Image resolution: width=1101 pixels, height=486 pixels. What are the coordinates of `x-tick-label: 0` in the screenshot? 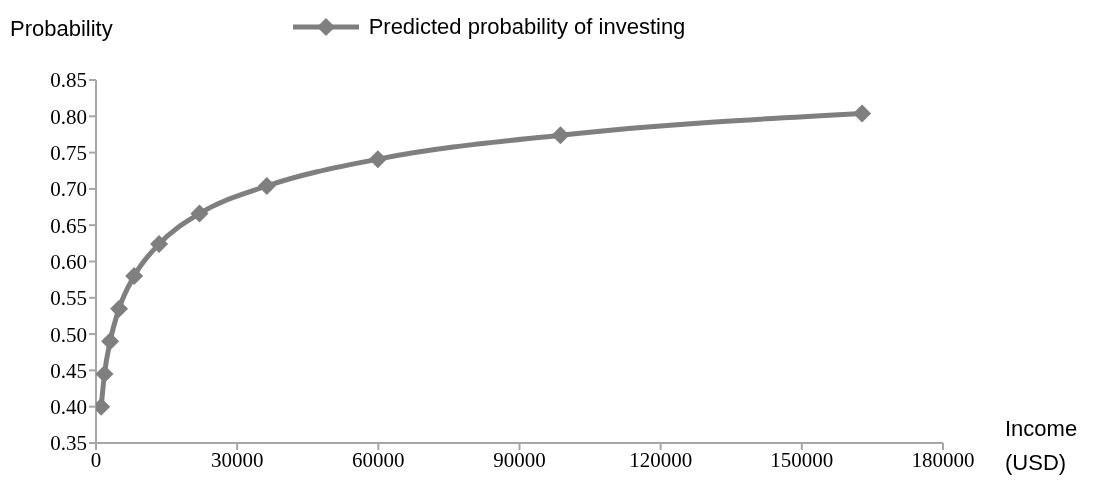 It's located at (96, 459).